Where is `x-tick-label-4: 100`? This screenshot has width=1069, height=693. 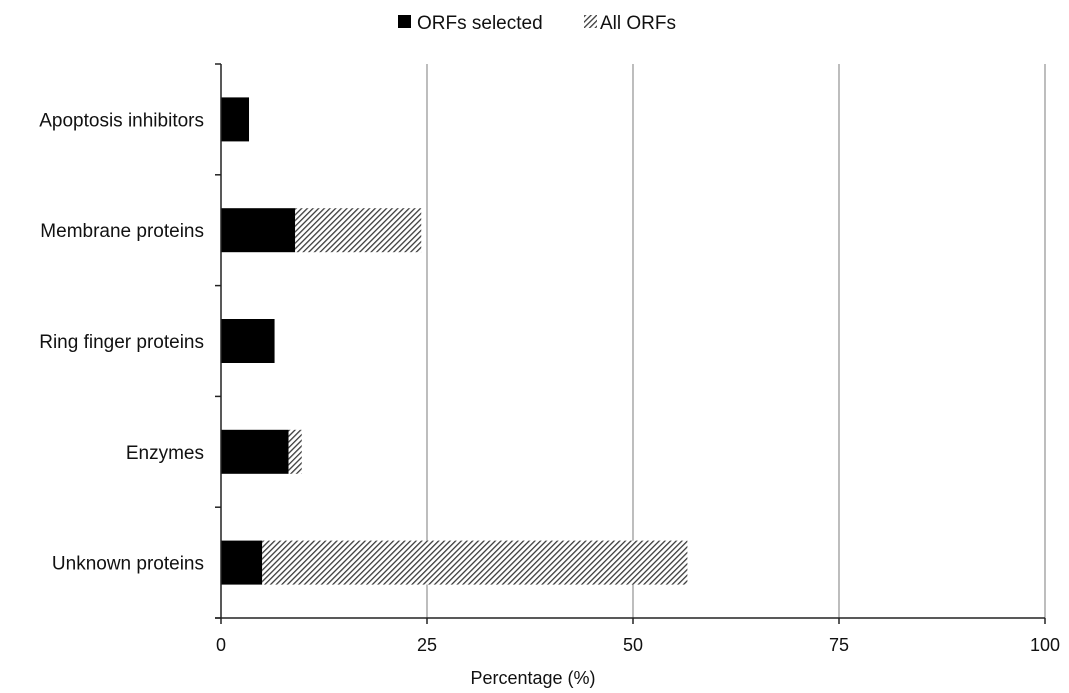 x-tick-label-4: 100 is located at coordinates (1045, 645).